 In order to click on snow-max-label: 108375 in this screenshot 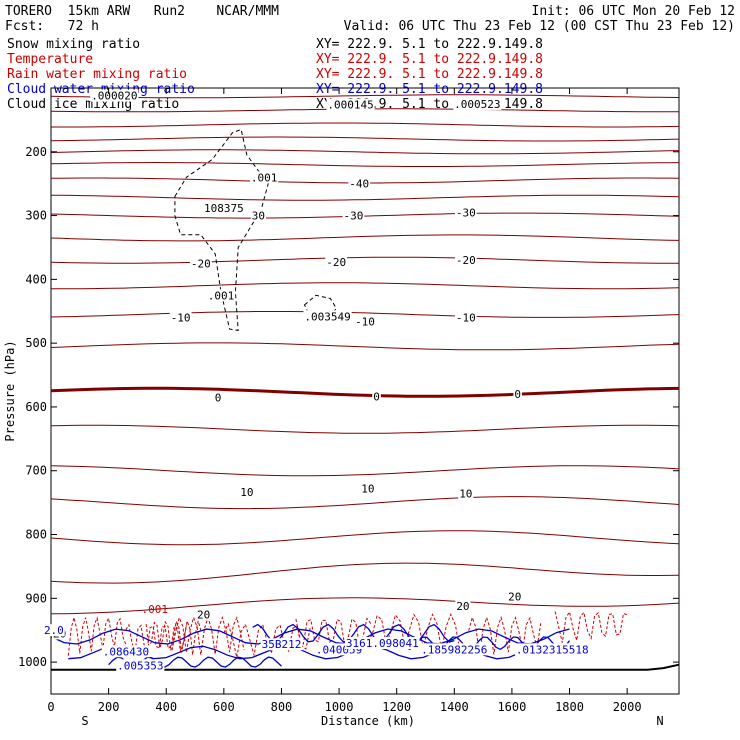, I will do `click(224, 208)`.